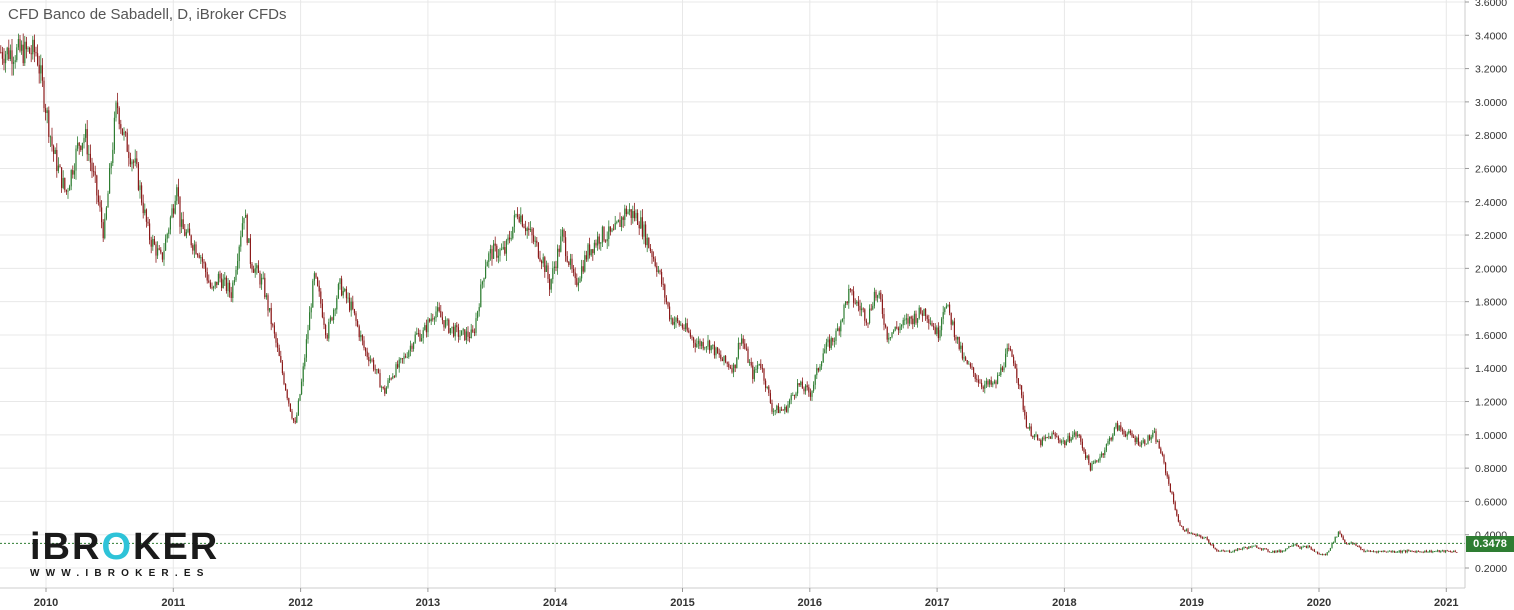 Image resolution: width=1514 pixels, height=610 pixels. Describe the element at coordinates (1491, 269) in the screenshot. I see `y-tick-label: 2.0000` at that location.